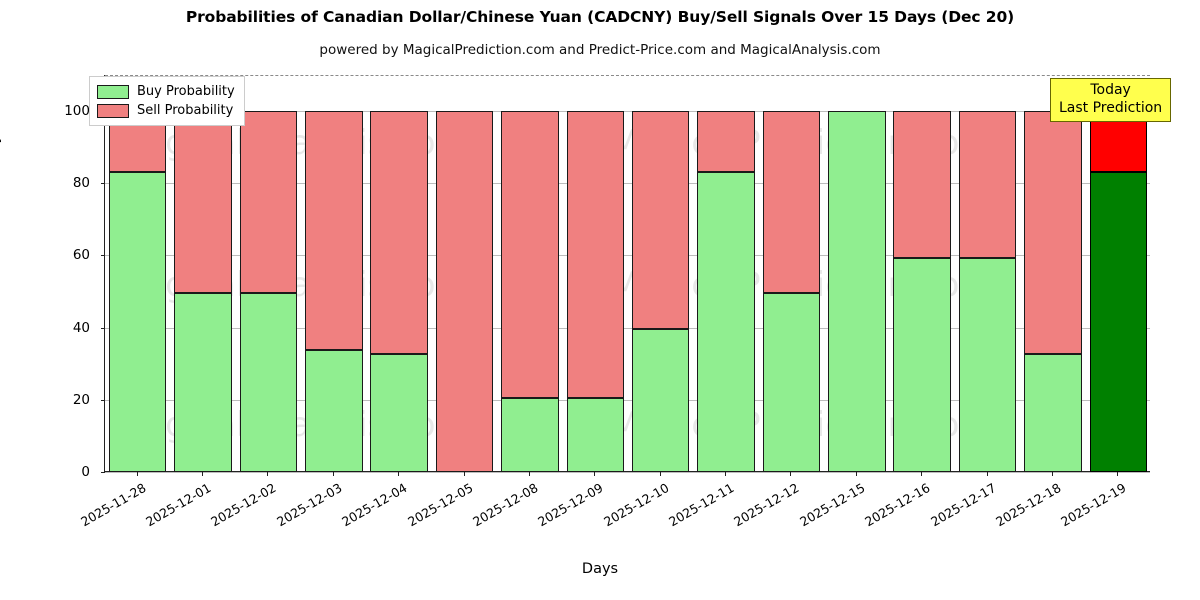  What do you see at coordinates (505, 505) in the screenshot?
I see `x-tick-label: 2025-12-08` at bounding box center [505, 505].